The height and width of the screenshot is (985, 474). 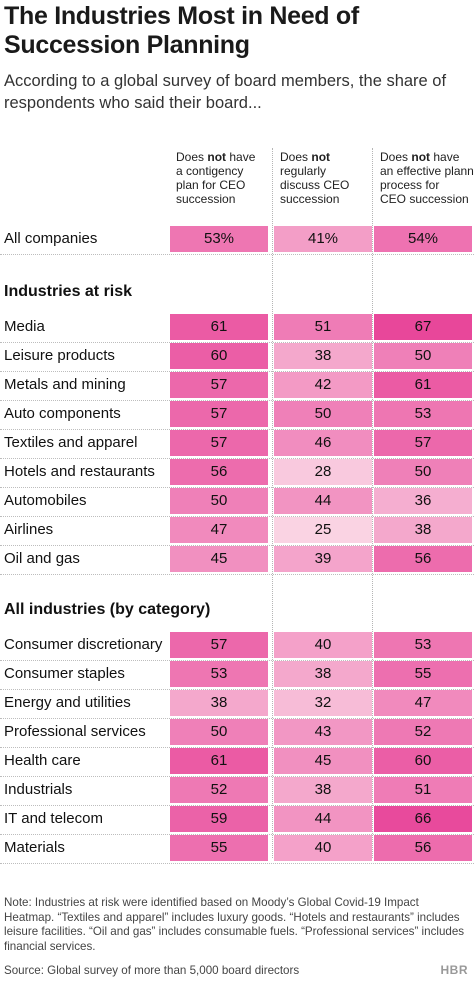 What do you see at coordinates (53, 818) in the screenshot?
I see `row-label: IT and telecom` at bounding box center [53, 818].